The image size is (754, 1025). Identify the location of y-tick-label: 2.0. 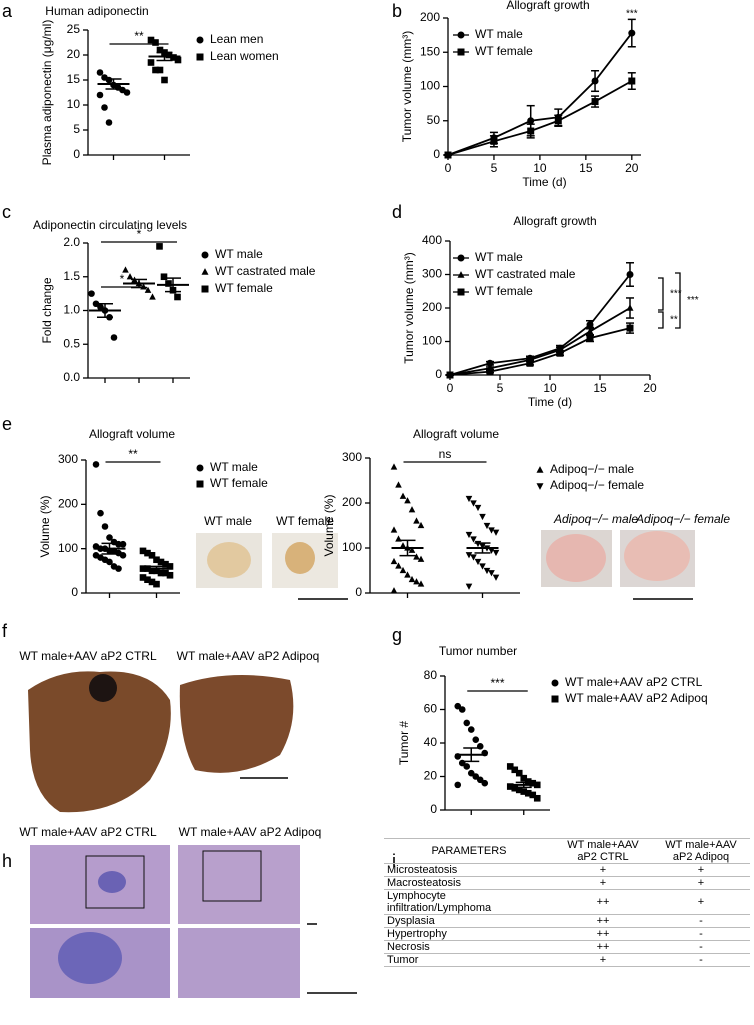
(71, 242).